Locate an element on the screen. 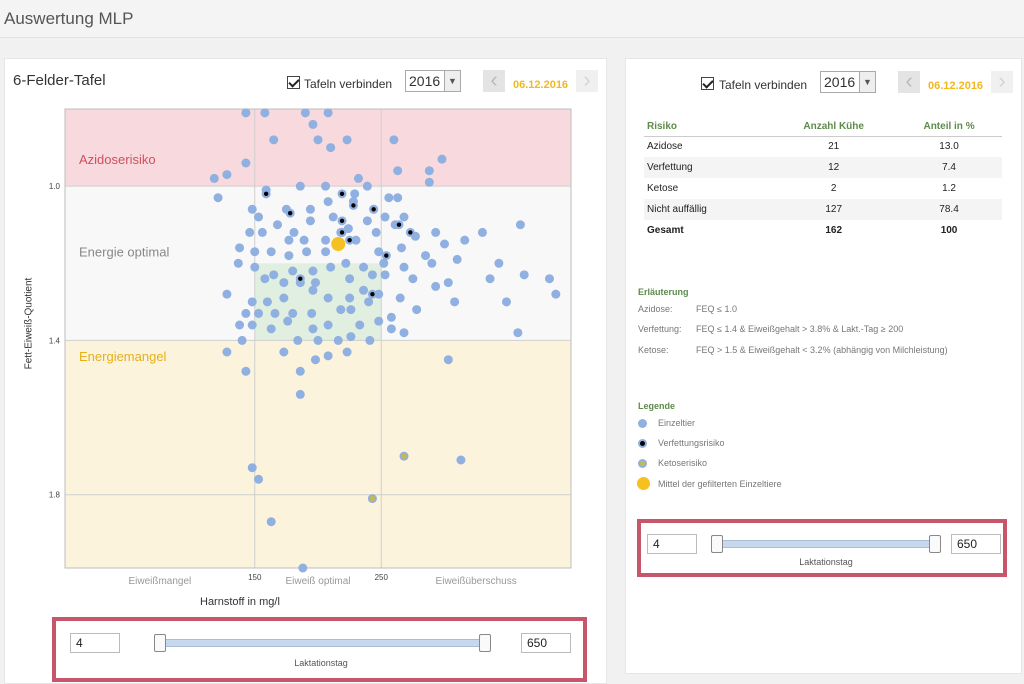 This screenshot has height=684, width=1024. x-category-label: Eiweißüberschuss is located at coordinates (476, 581).